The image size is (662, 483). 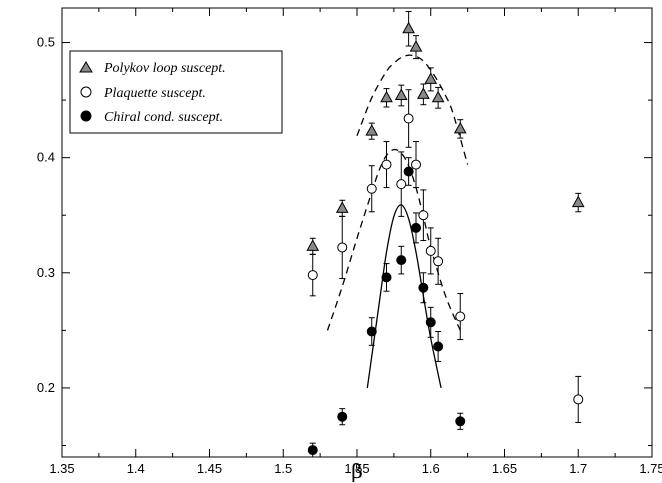 What do you see at coordinates (431, 468) in the screenshot?
I see `x-tick-label: 1.6` at bounding box center [431, 468].